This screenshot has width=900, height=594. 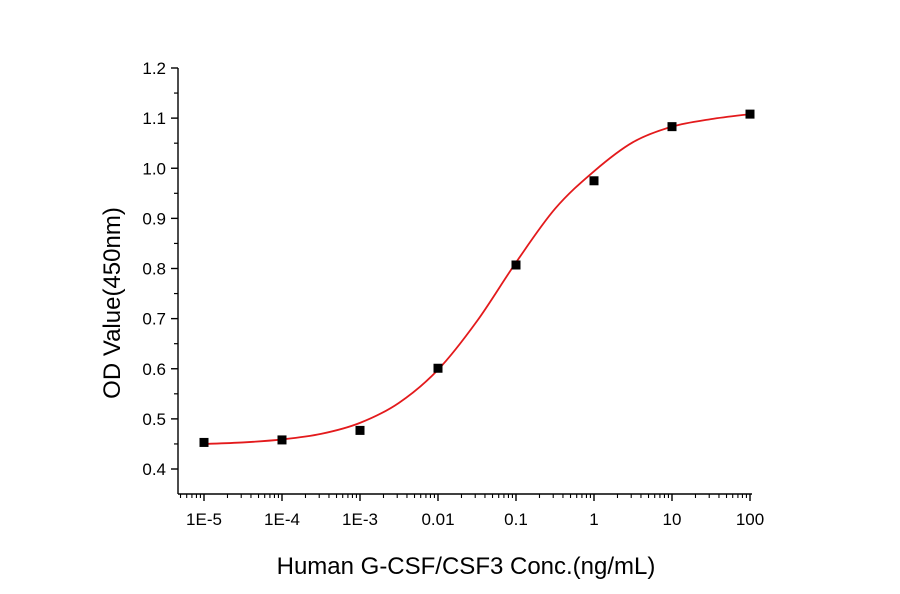 I want to click on y-tick-label: 1.0, so click(x=154, y=168).